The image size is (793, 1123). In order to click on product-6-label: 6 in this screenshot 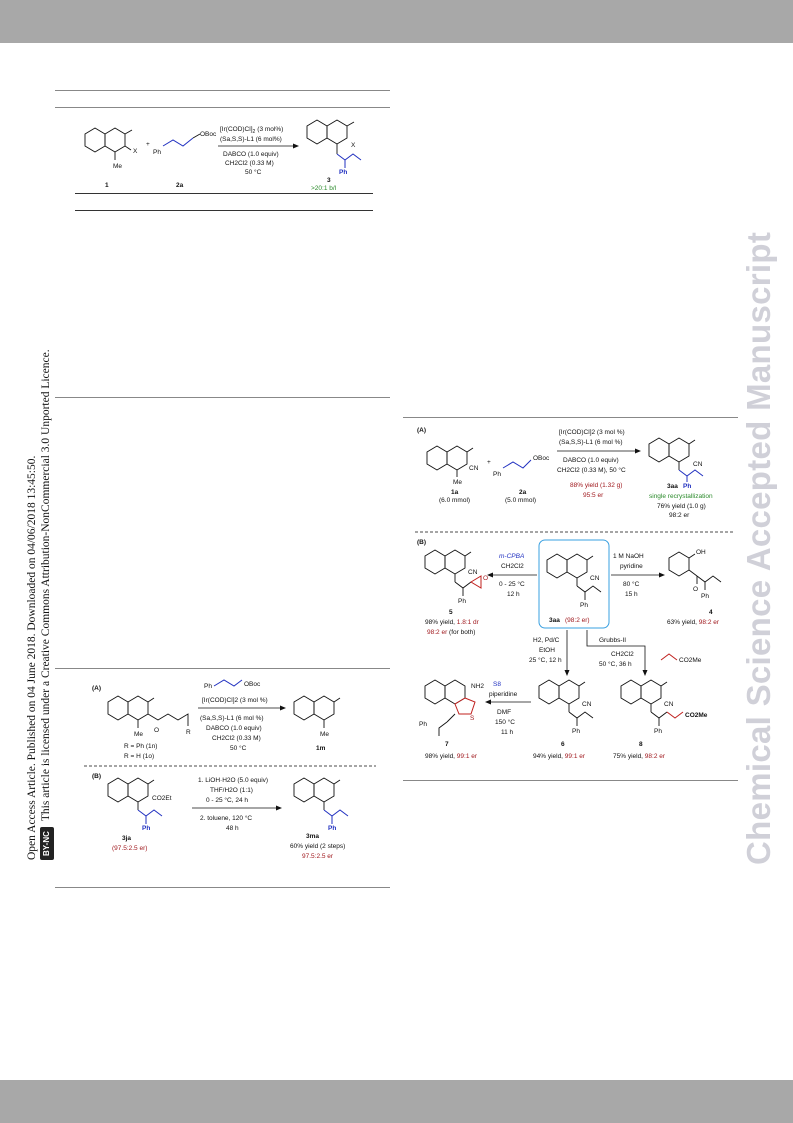, I will do `click(563, 744)`.